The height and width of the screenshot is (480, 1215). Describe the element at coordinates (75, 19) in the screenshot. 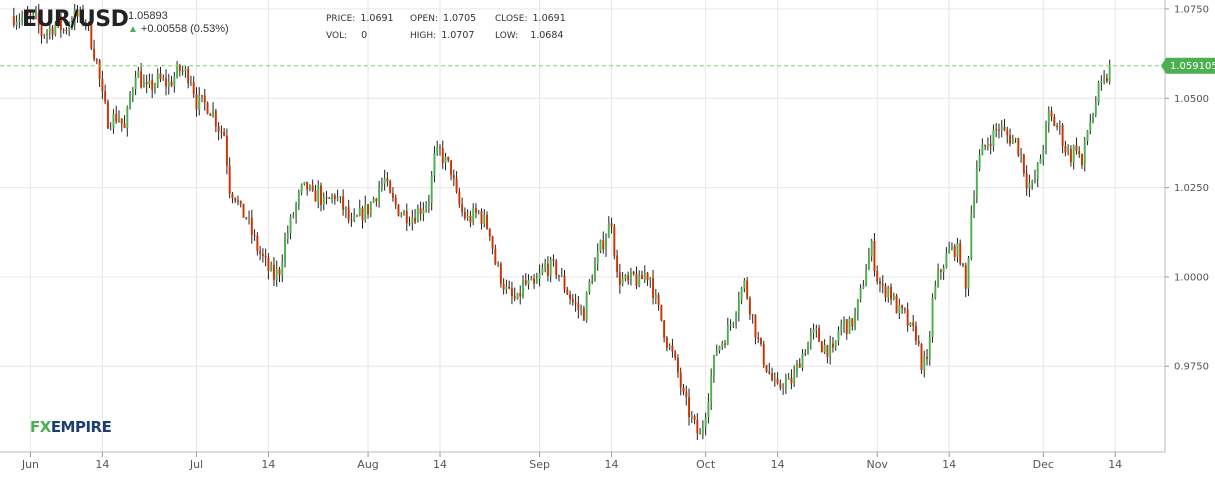

I see `symbol-title: EUR/USD` at that location.